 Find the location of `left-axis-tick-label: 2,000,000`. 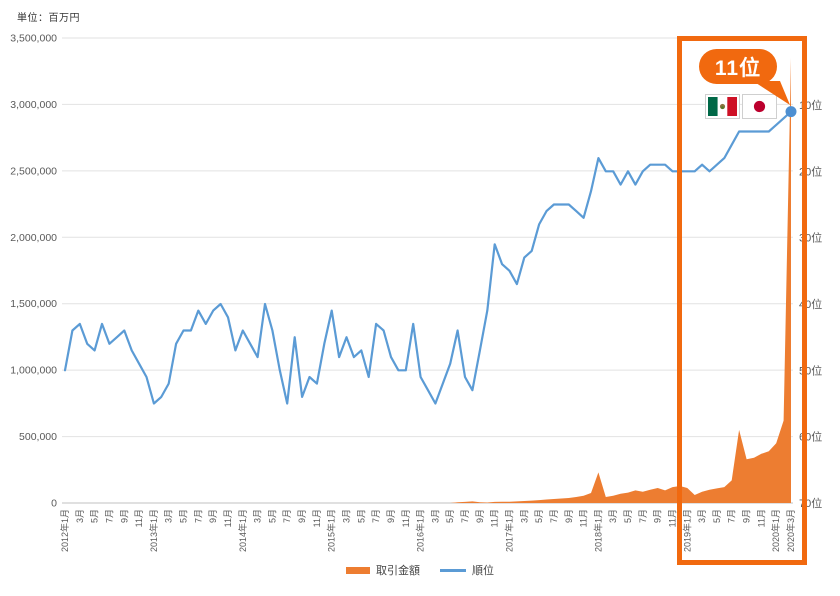

left-axis-tick-label: 2,000,000 is located at coordinates (33, 238).